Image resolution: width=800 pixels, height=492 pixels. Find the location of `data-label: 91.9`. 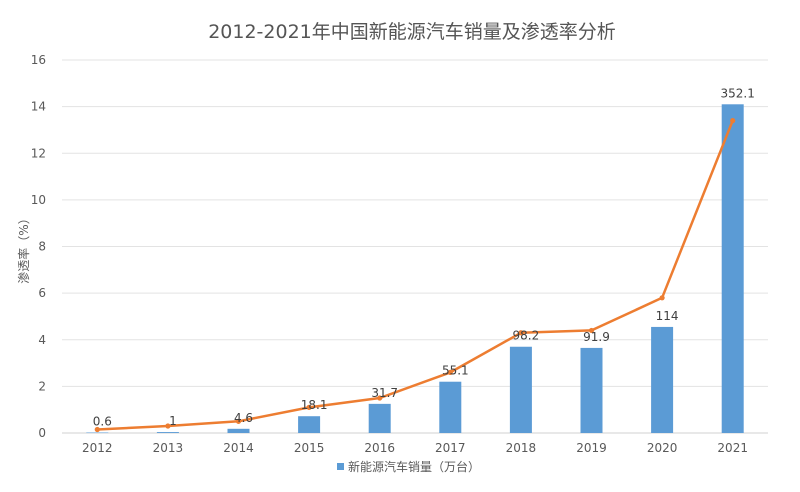

data-label: 91.9 is located at coordinates (596, 337).